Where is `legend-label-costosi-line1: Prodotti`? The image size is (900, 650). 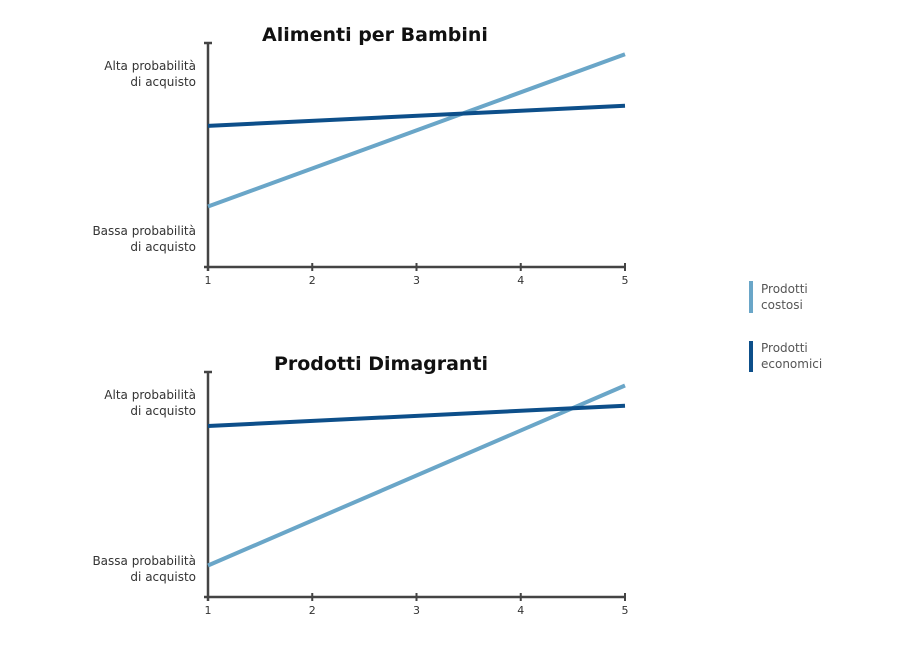
legend-label-costosi-line1: Prodotti is located at coordinates (784, 289).